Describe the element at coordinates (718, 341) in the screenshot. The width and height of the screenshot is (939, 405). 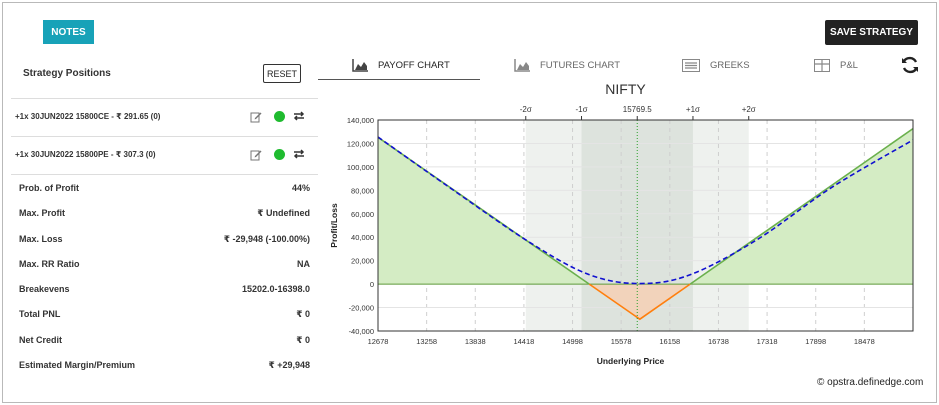
I see `x-tick-label: 16738` at that location.